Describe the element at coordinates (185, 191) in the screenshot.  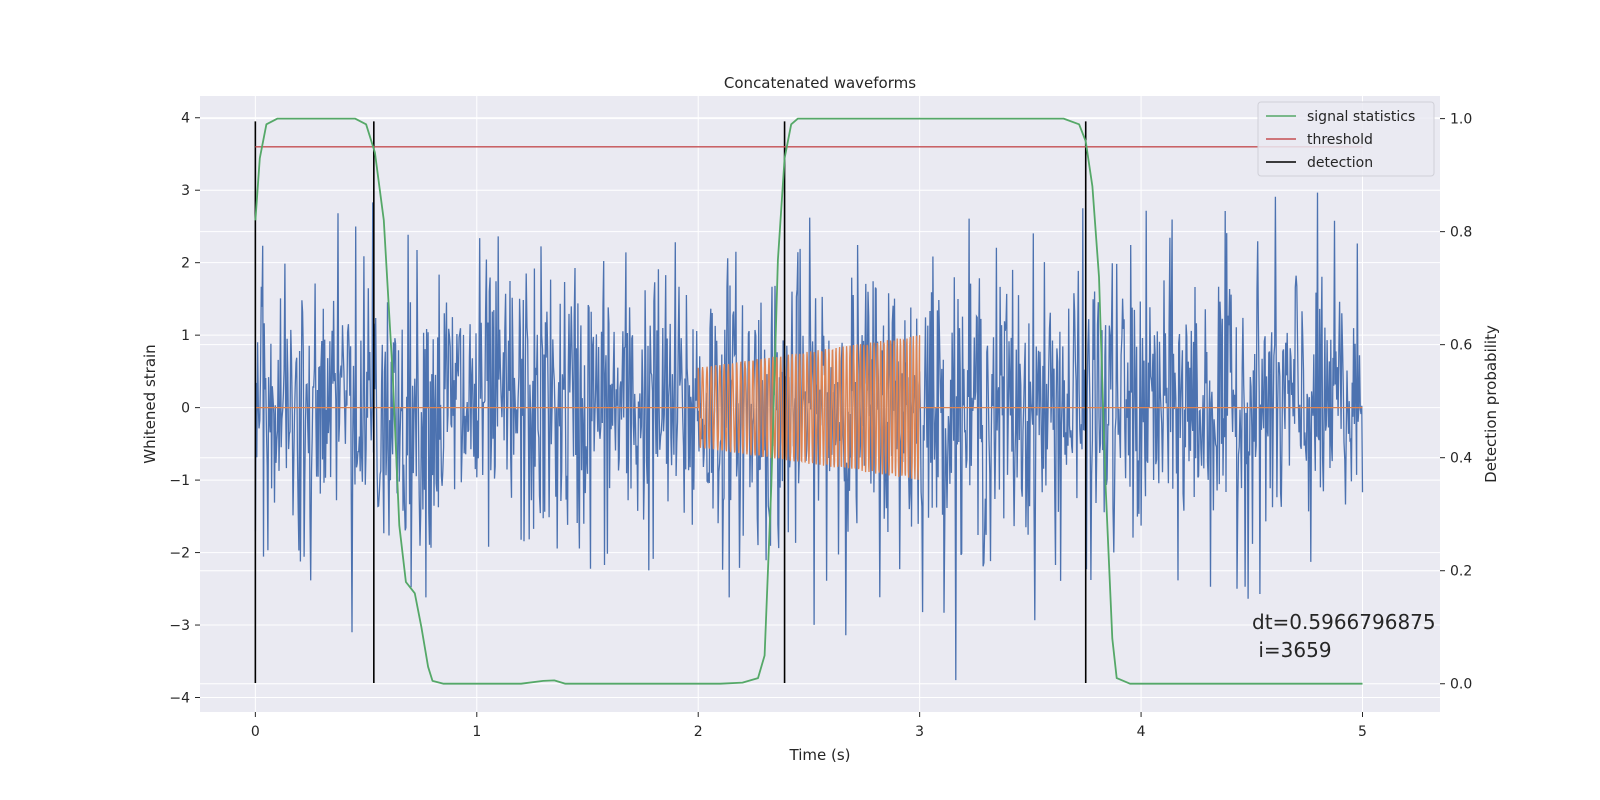
I see `y-tick-label: 3` at that location.